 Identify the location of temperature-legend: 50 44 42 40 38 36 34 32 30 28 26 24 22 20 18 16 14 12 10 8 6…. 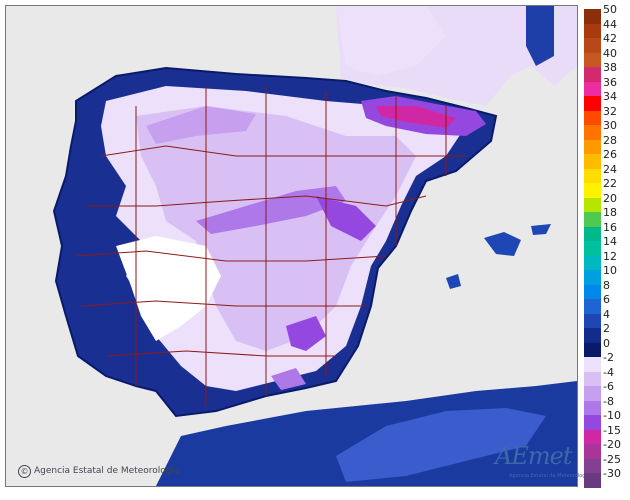
(603, 246).